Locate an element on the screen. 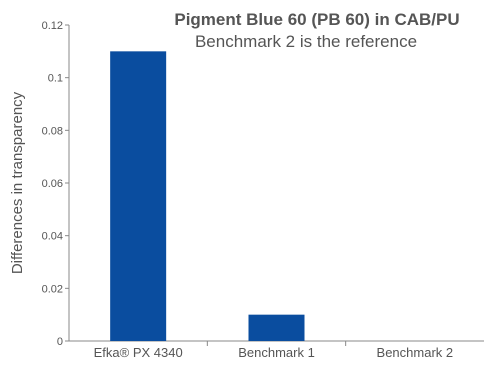 The width and height of the screenshot is (484, 366). y-tick-label: 0.06 is located at coordinates (52, 184).